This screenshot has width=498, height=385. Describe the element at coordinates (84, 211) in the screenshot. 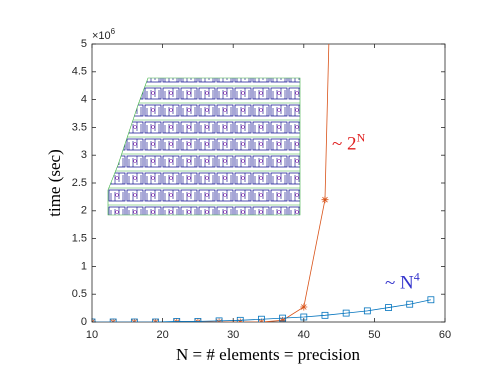

I see `y-tick-label: 2` at that location.